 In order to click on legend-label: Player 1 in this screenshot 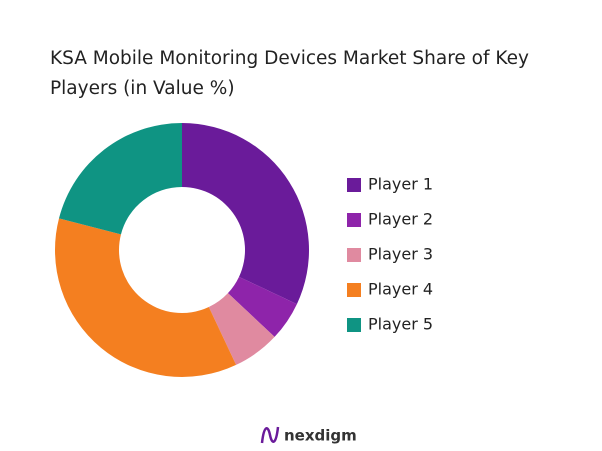, I will do `click(400, 184)`.